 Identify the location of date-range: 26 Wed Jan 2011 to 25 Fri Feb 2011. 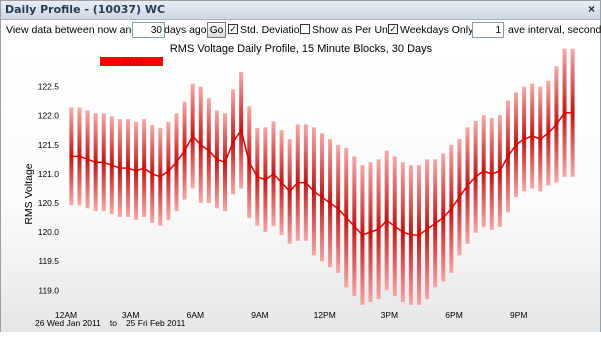
(110, 323).